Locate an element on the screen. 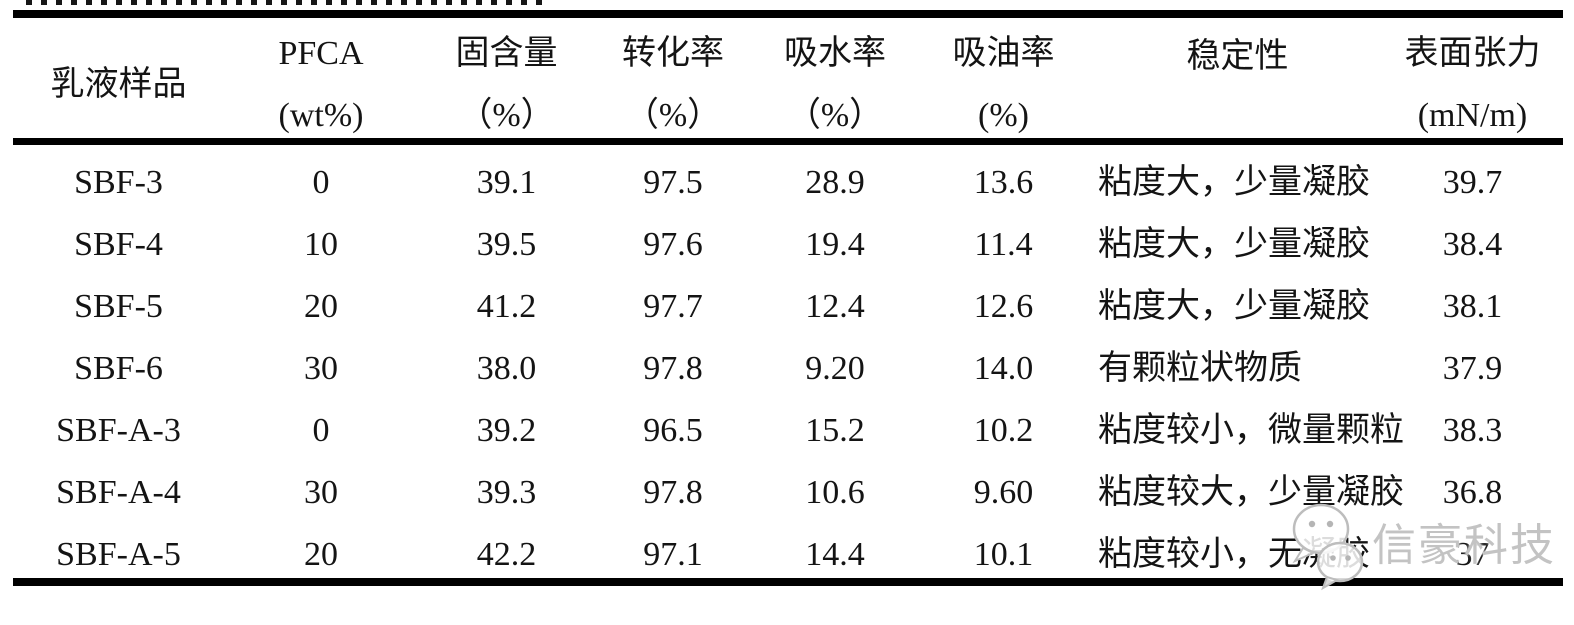 The width and height of the screenshot is (1574, 625). cell-sample: SBF-A-4 is located at coordinates (118, 492).